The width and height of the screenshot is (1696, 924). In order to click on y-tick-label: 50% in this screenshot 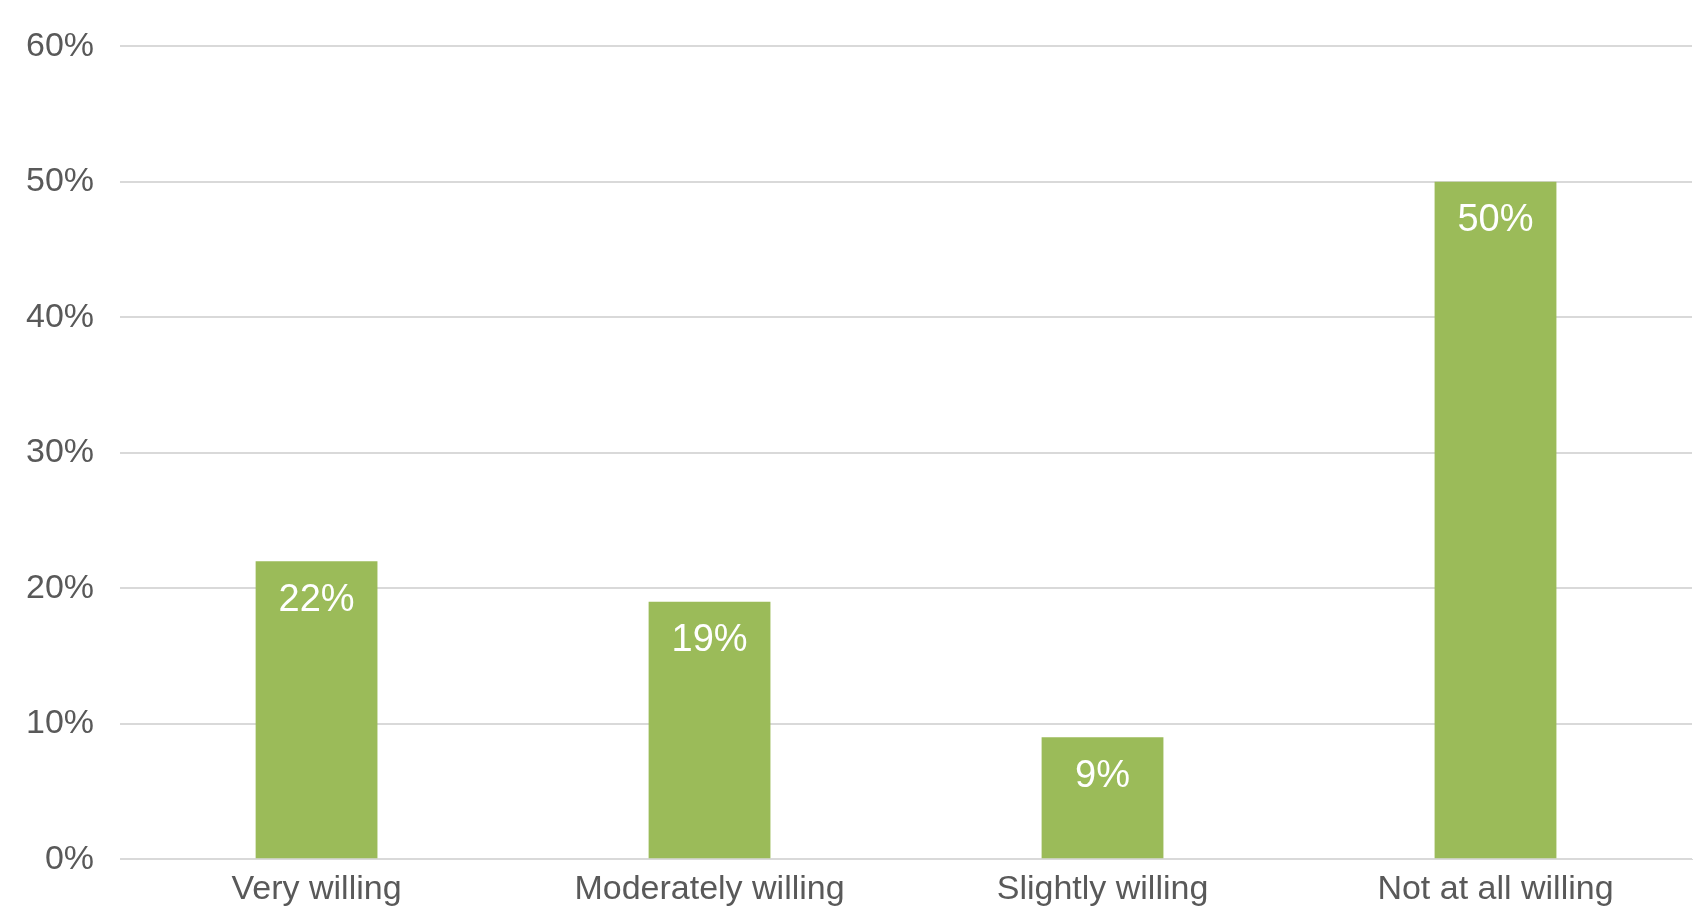, I will do `click(60, 179)`.